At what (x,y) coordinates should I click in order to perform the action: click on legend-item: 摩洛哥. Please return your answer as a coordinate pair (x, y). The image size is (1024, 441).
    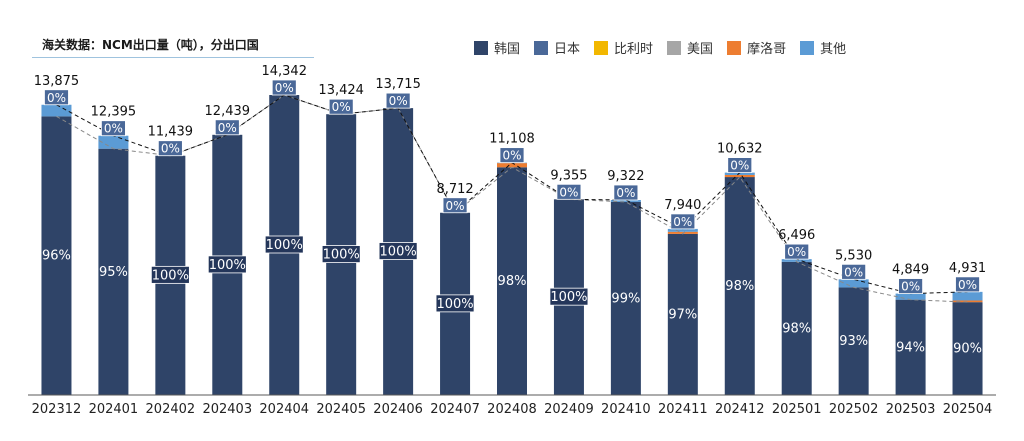
    Looking at the image, I should click on (756, 47).